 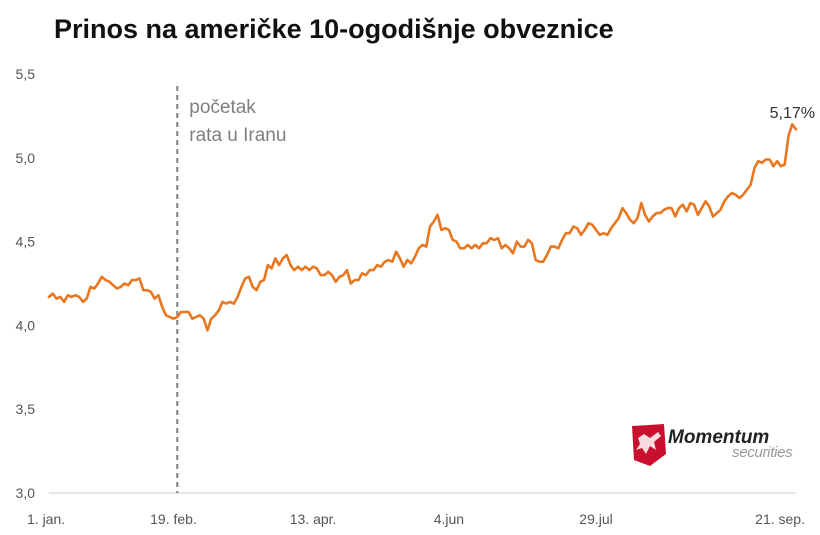 What do you see at coordinates (595, 519) in the screenshot?
I see `x-tick-label: 29.jul` at bounding box center [595, 519].